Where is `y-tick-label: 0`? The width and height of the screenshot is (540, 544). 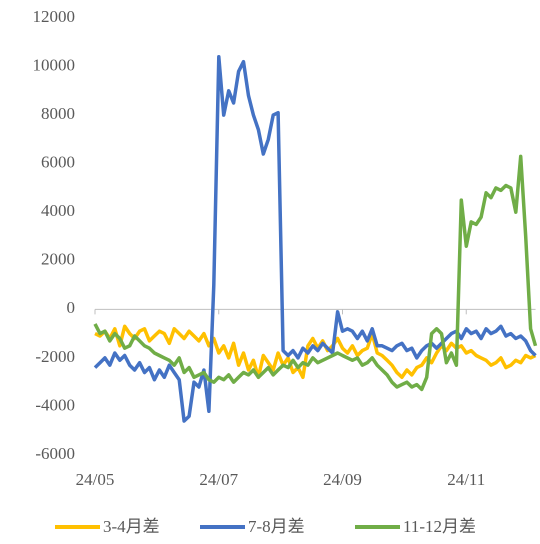 y-tick-label: 0 is located at coordinates (71, 307).